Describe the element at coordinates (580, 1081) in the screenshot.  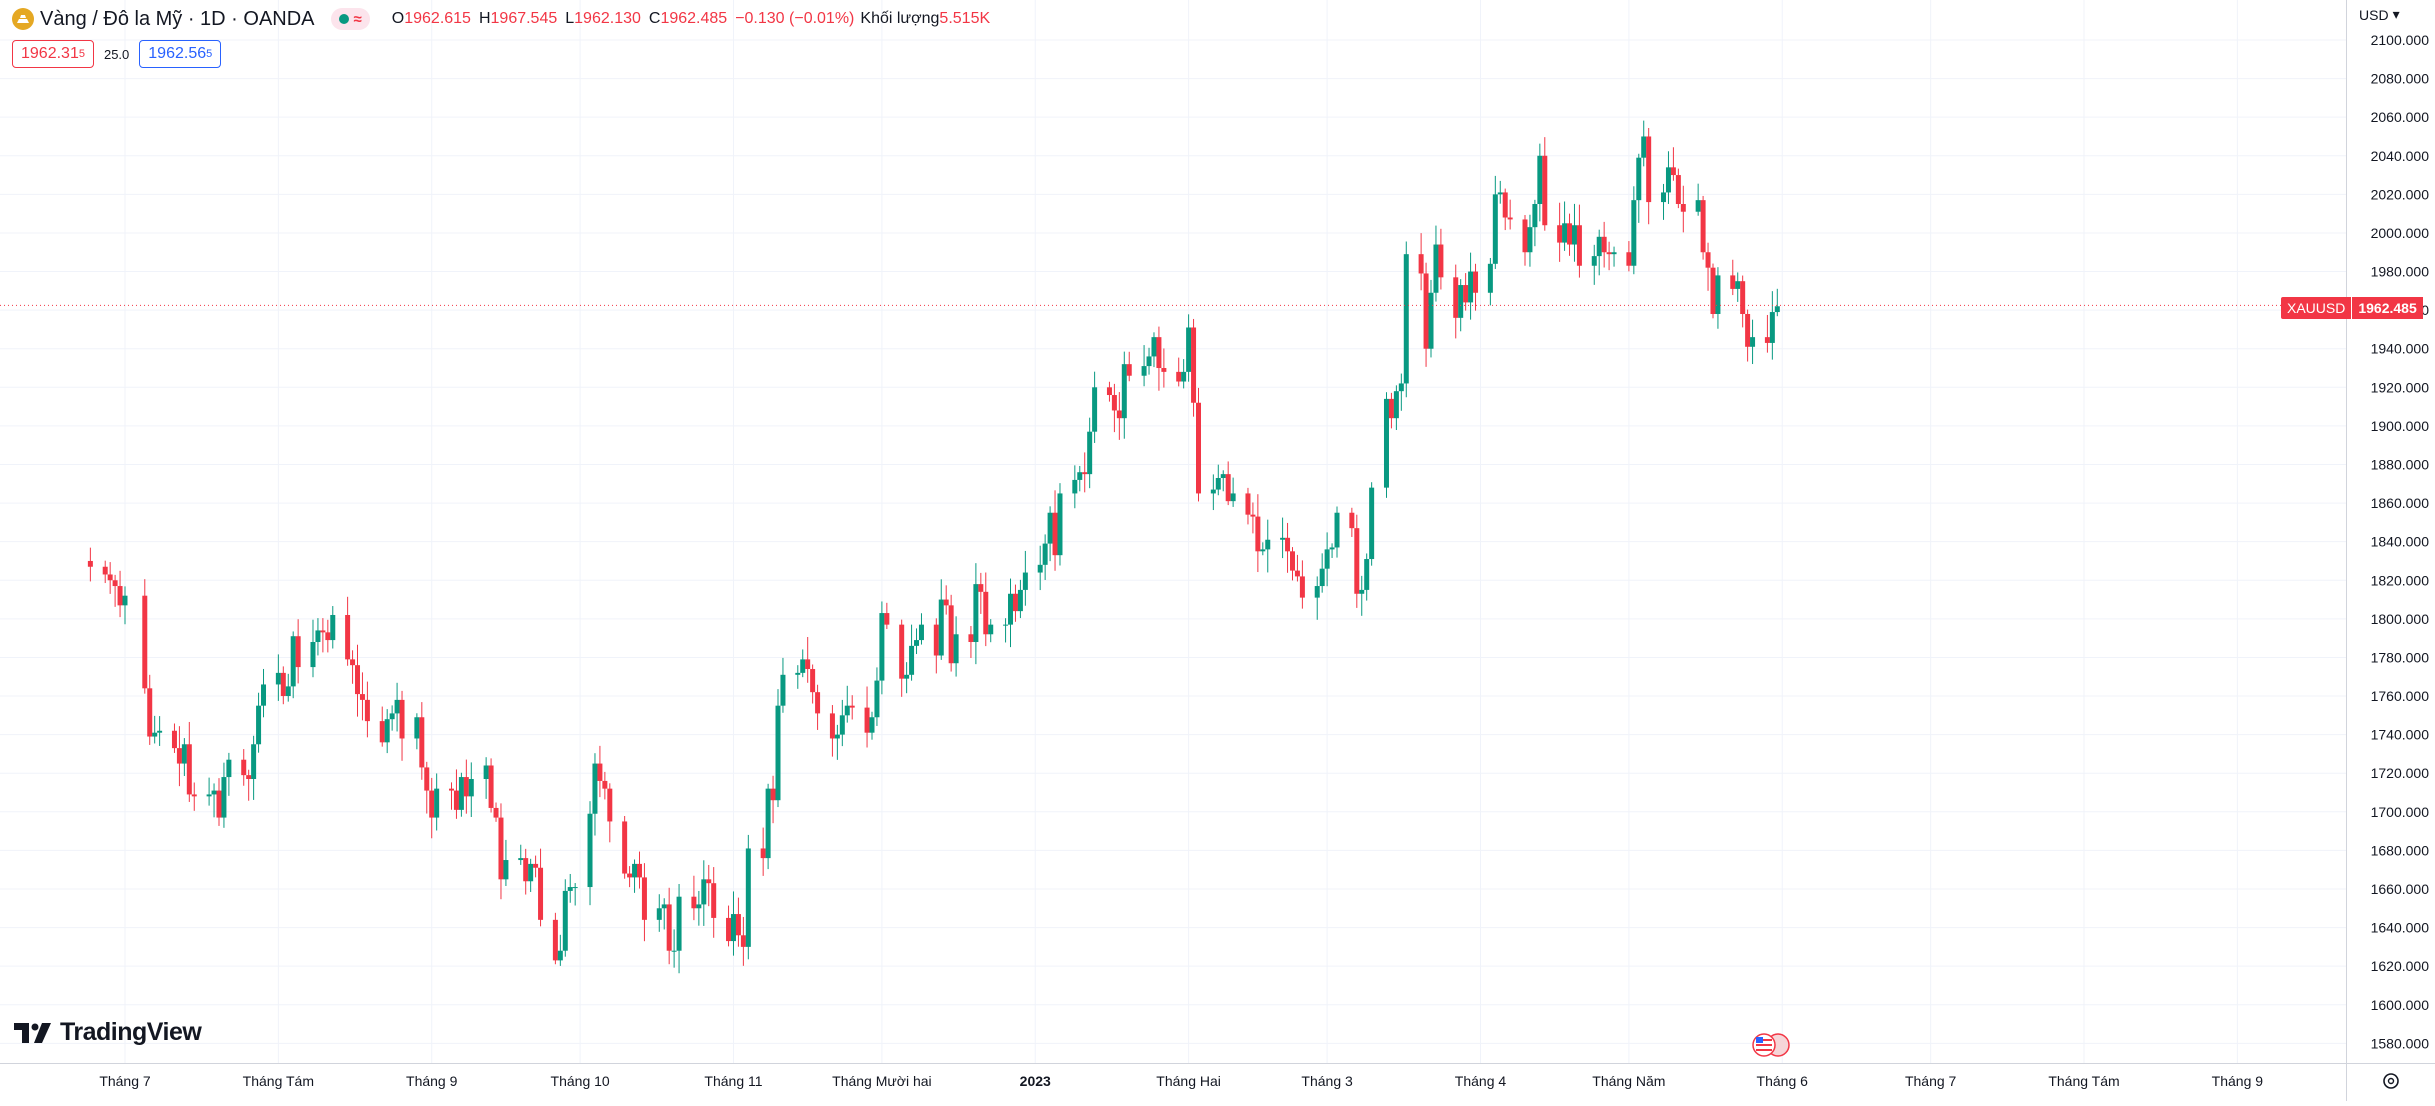
I see `time-tick-label: Tháng 10` at that location.